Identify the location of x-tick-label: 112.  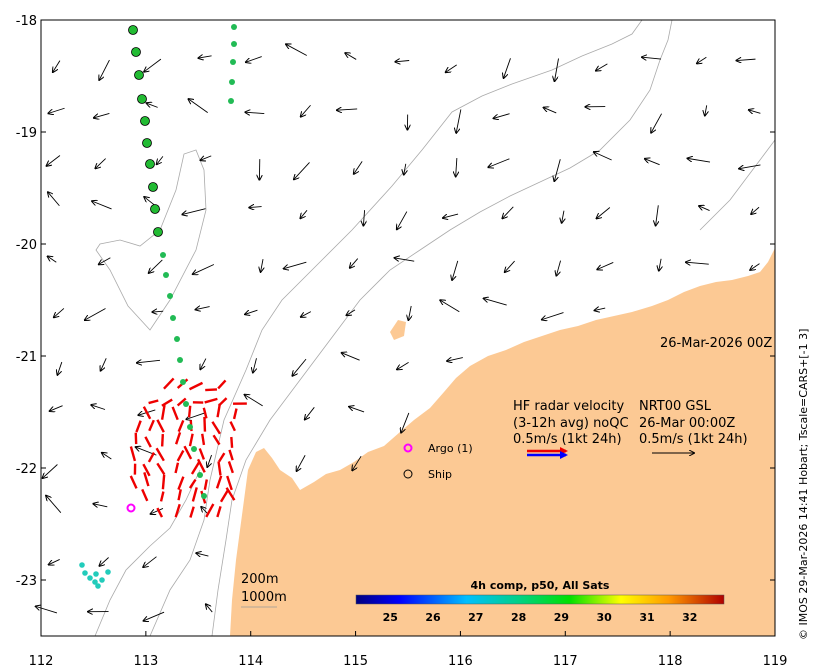
(41, 661).